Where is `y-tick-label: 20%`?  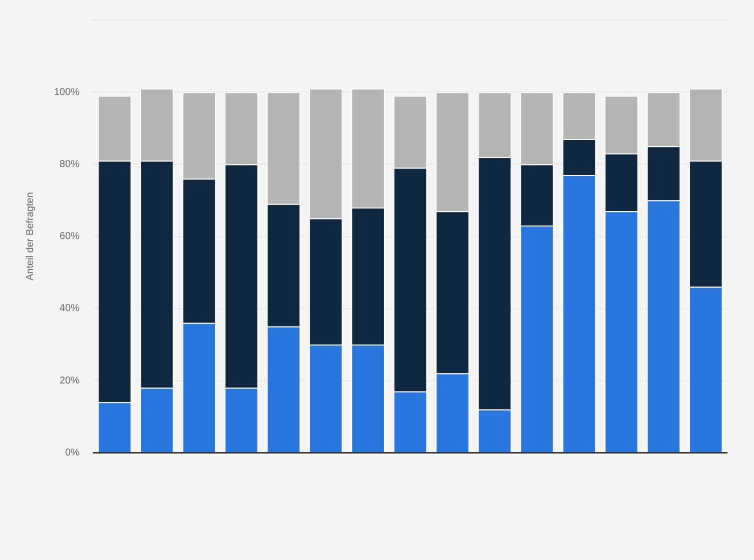 y-tick-label: 20% is located at coordinates (70, 380).